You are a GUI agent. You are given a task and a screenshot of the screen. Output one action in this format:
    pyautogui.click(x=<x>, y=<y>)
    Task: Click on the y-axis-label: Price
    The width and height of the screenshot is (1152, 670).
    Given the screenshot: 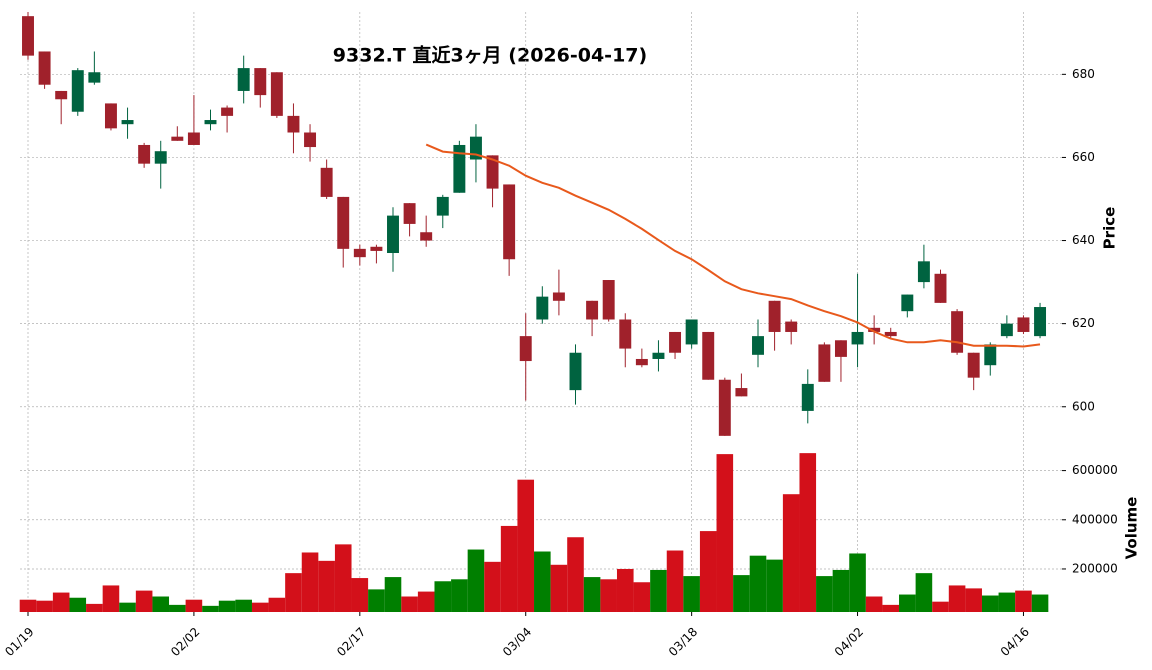 What is the action you would take?
    pyautogui.click(x=1110, y=228)
    